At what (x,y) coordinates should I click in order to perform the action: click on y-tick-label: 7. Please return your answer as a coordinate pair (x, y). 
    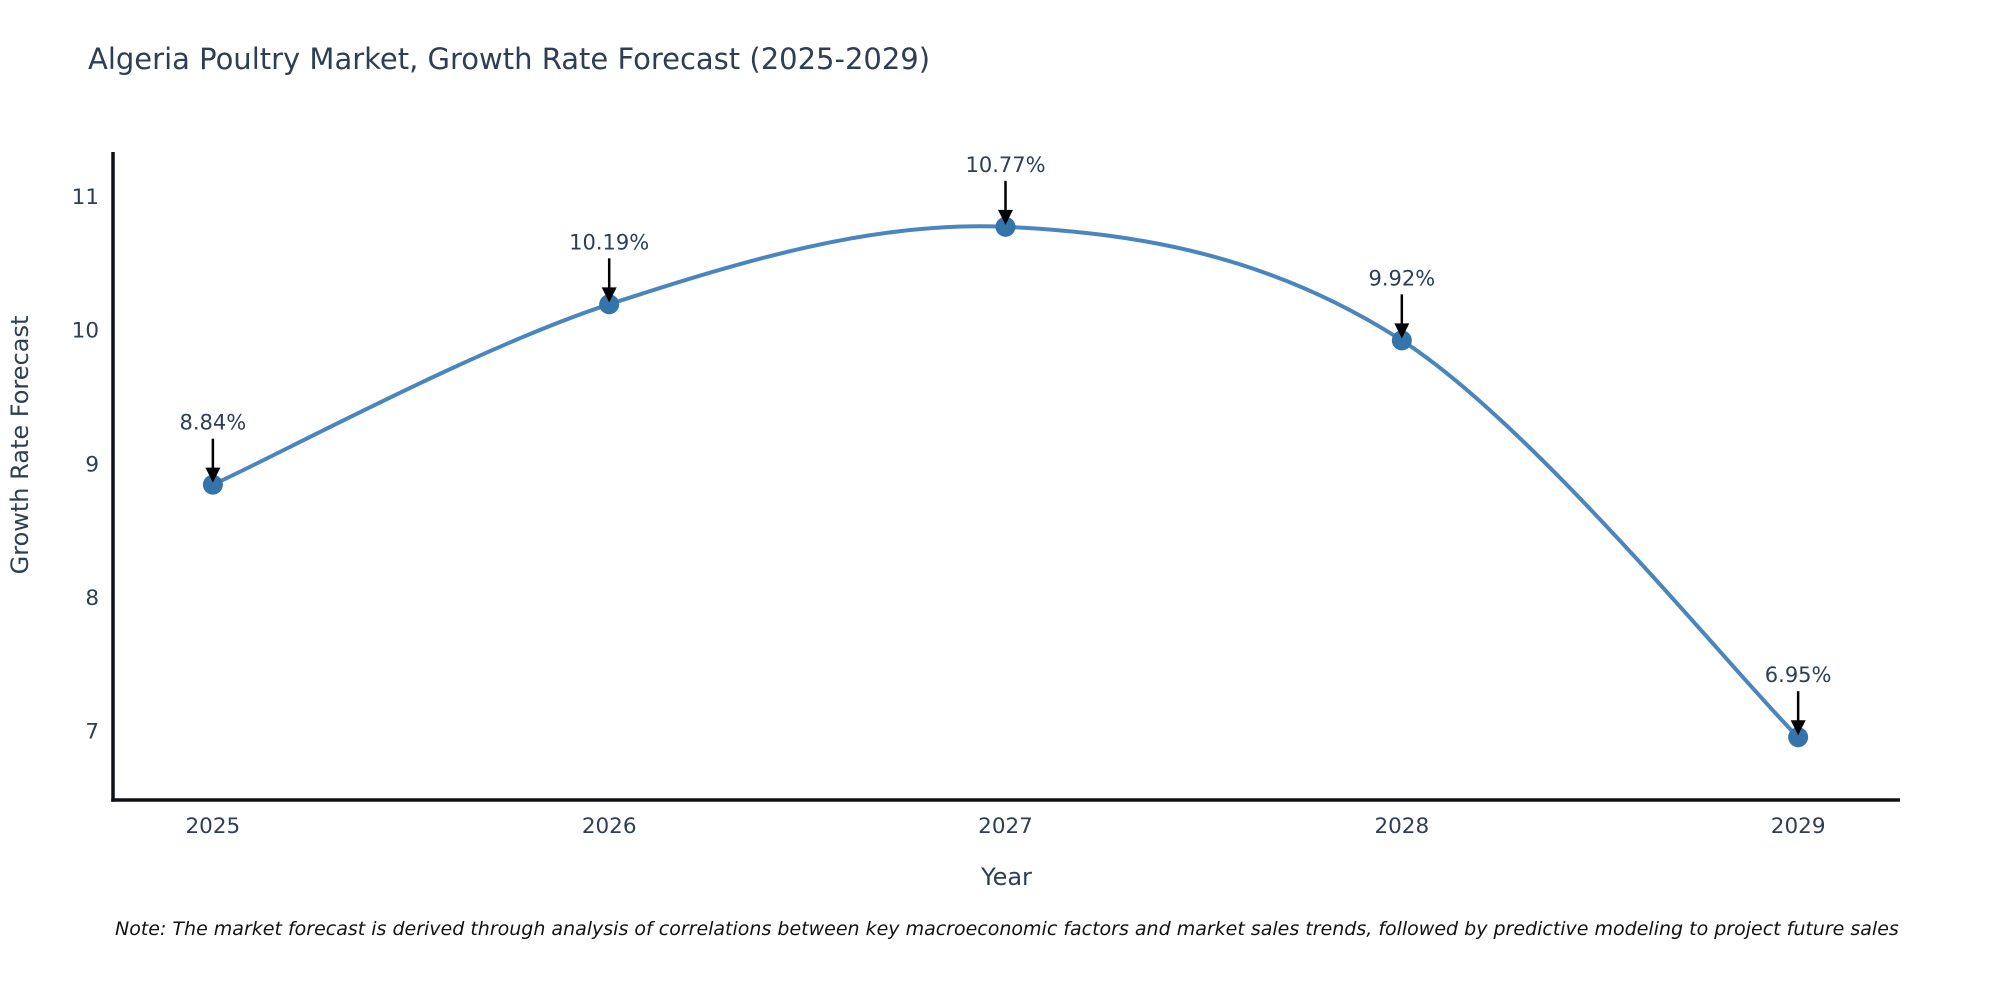
    Looking at the image, I should click on (92, 732).